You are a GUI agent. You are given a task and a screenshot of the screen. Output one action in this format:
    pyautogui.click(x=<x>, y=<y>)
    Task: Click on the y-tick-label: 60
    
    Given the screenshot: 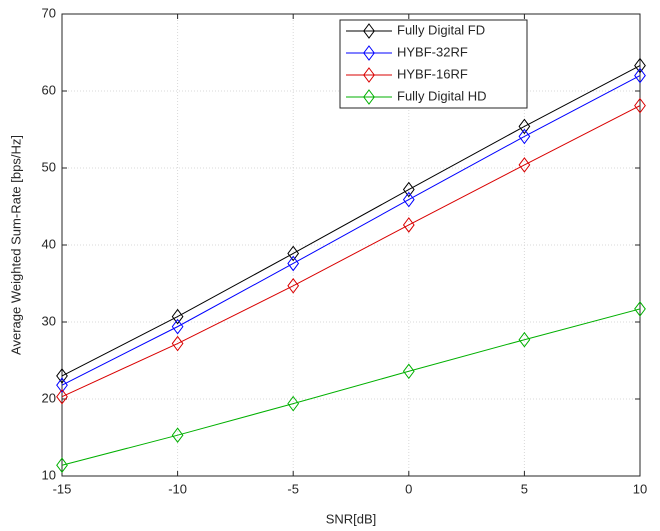 What is the action you would take?
    pyautogui.click(x=49, y=89)
    